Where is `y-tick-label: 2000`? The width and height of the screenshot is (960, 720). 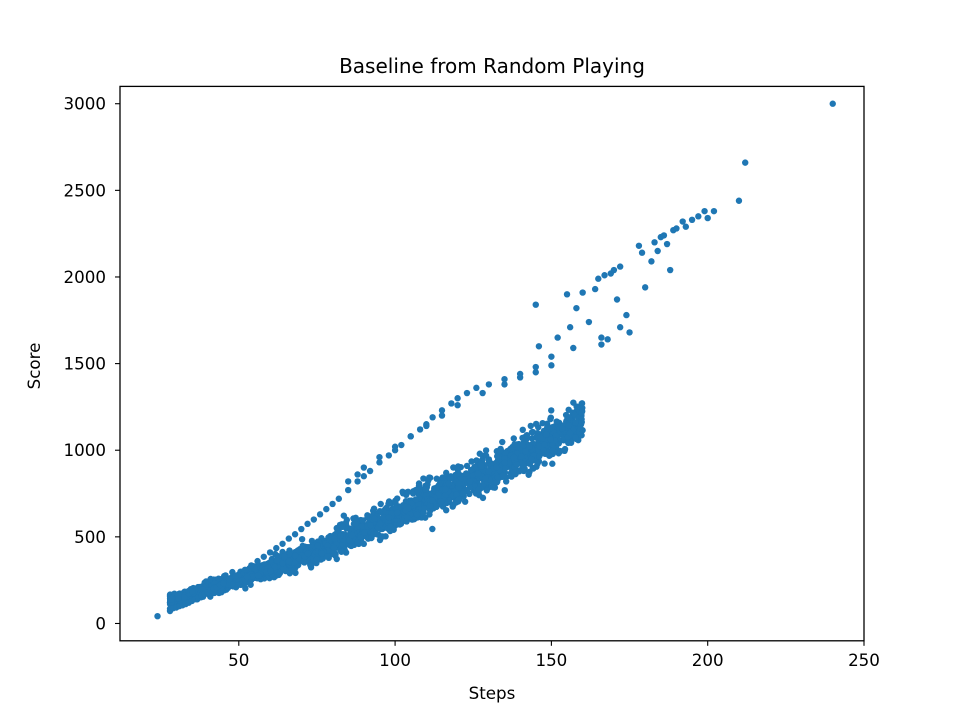
y-tick-label: 2000 is located at coordinates (85, 277).